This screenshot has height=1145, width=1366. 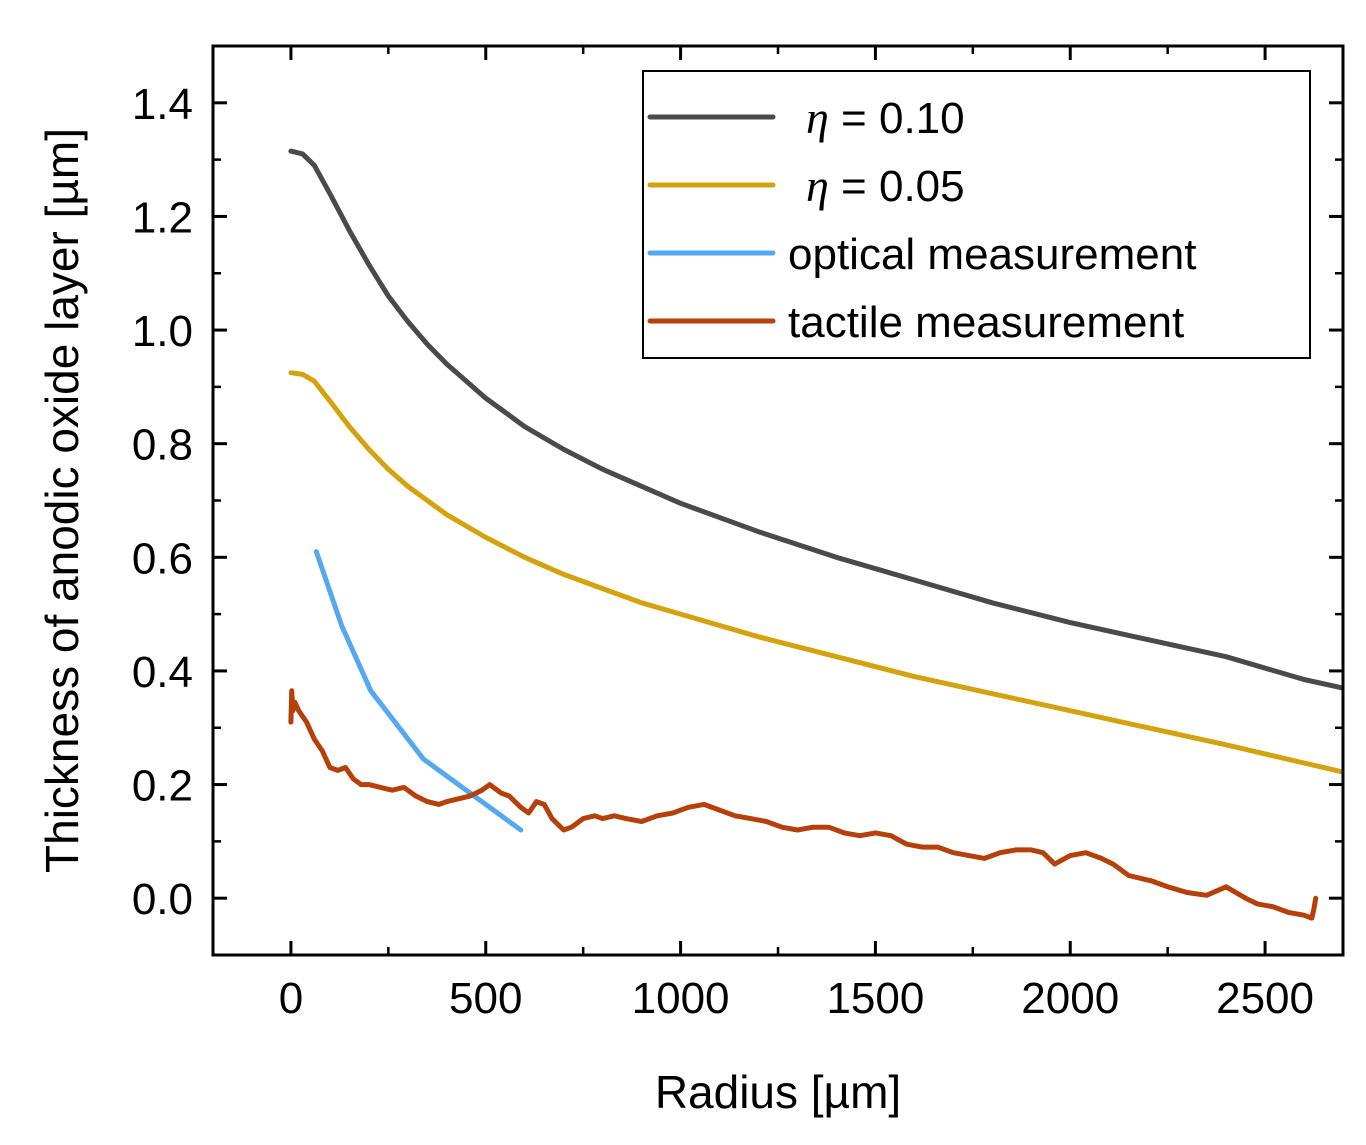 What do you see at coordinates (1265, 998) in the screenshot?
I see `x-tick-label: 2500` at bounding box center [1265, 998].